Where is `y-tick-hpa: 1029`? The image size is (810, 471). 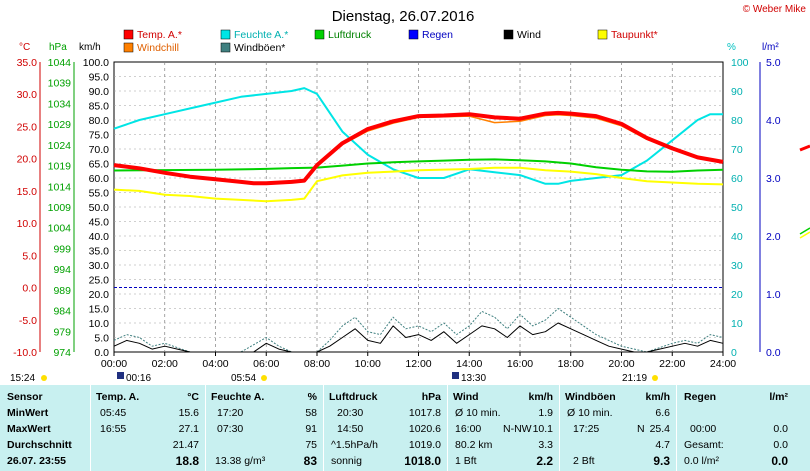 y-tick-hpa: 1029 is located at coordinates (60, 125).